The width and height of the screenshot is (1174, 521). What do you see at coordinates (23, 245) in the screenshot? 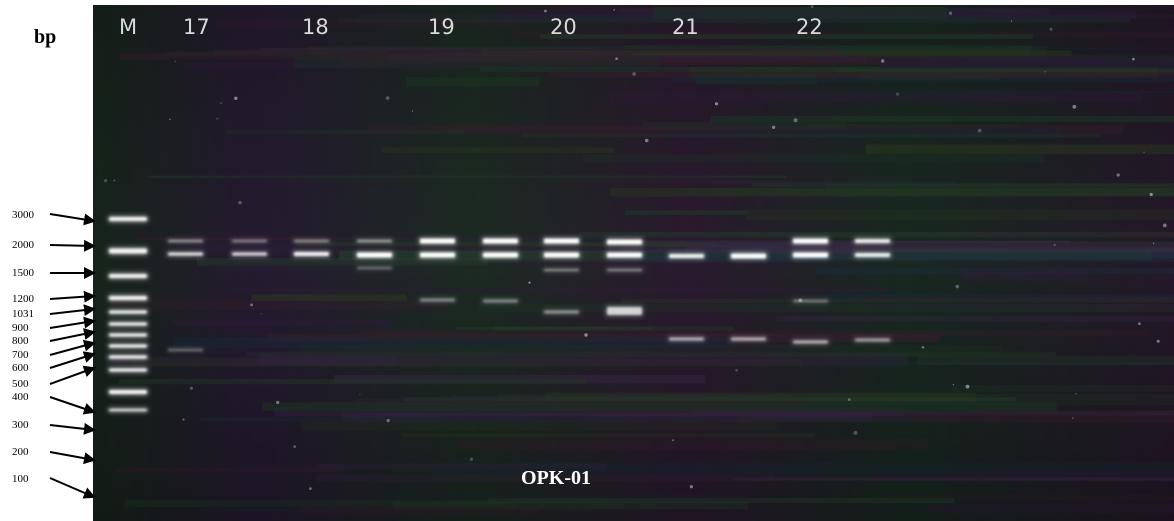
I see `ladder-label-2000: 2000` at bounding box center [23, 245].